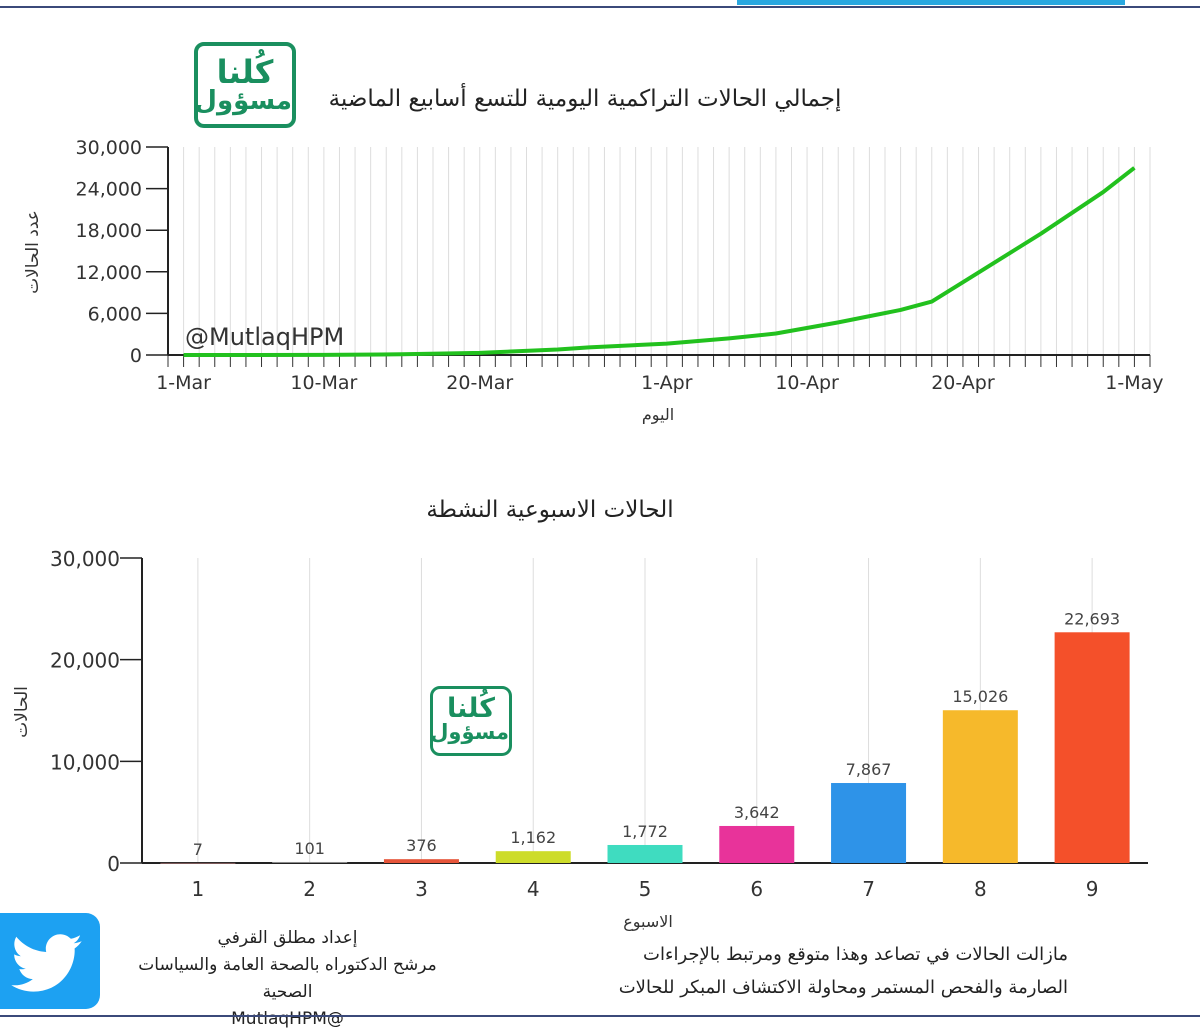 This screenshot has width=1200, height=1033. Describe the element at coordinates (980, 696) in the screenshot. I see `bar-value-label: 15,026` at that location.